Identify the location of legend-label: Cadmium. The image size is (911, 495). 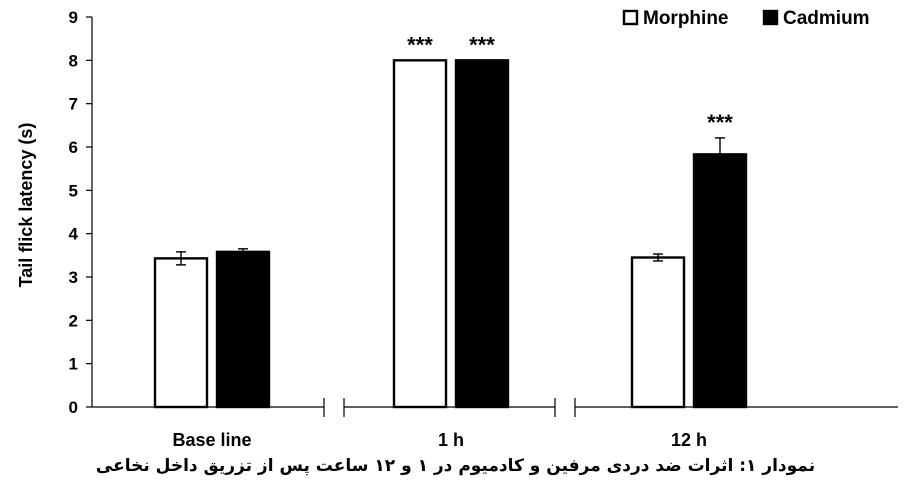
(826, 18).